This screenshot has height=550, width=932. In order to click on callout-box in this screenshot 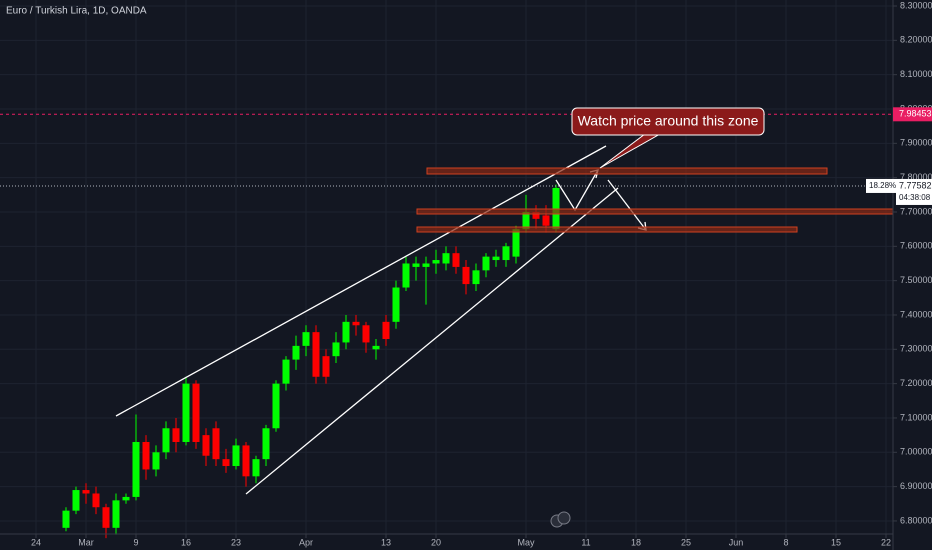, I will do `click(668, 121)`.